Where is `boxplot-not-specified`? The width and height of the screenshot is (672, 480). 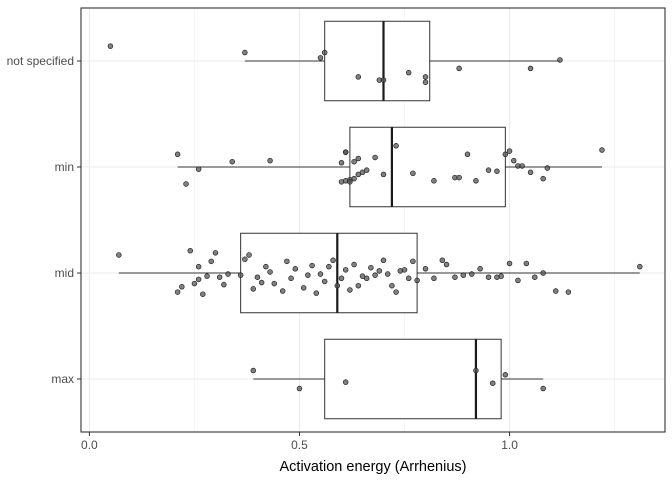 boxplot-not-specified is located at coordinates (402, 61).